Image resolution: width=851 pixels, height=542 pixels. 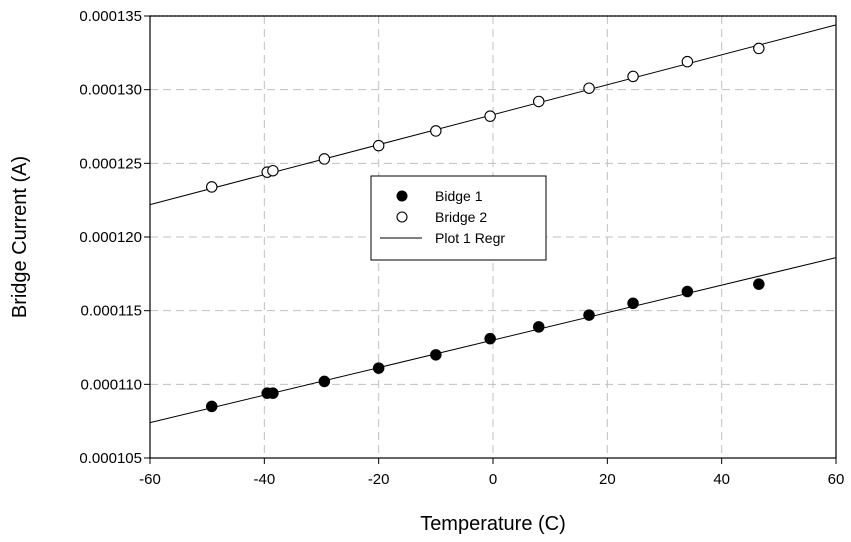 What do you see at coordinates (20, 237) in the screenshot?
I see `y-axis-title: Bridge Current (A)` at bounding box center [20, 237].